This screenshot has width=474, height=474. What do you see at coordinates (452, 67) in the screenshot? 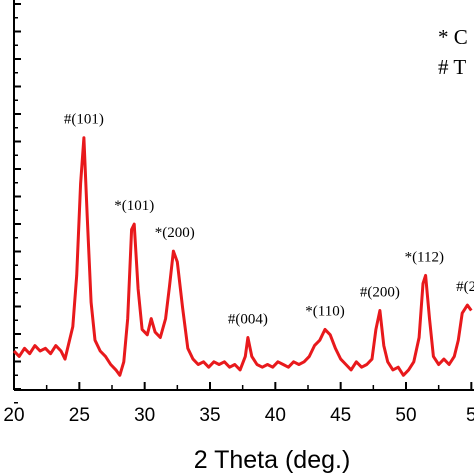
I see `legend-entry: # T` at bounding box center [452, 67].